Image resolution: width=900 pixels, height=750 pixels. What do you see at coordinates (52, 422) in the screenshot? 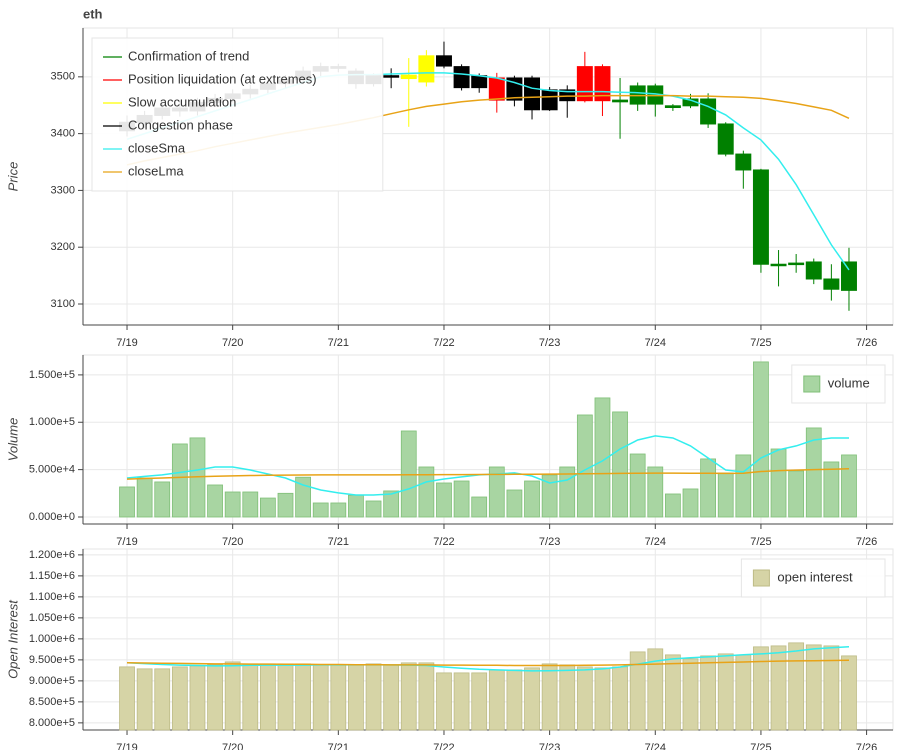
I see `y-tick-label: 1.000e+5` at bounding box center [52, 422].